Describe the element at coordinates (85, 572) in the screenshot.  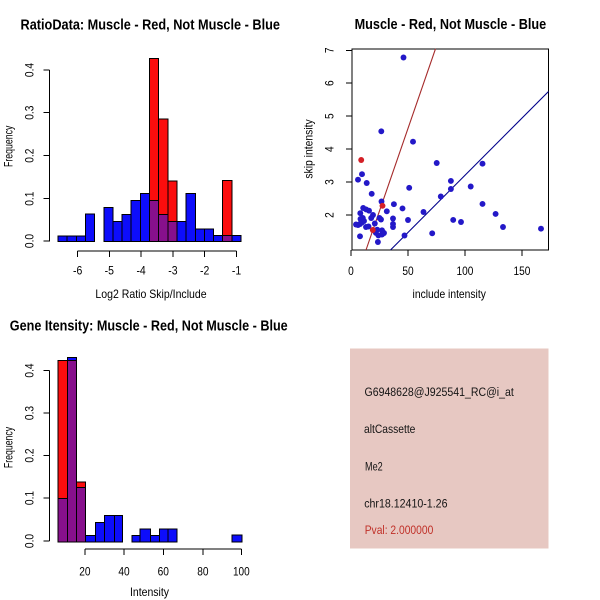
I see `svg-text: 20` at that location.